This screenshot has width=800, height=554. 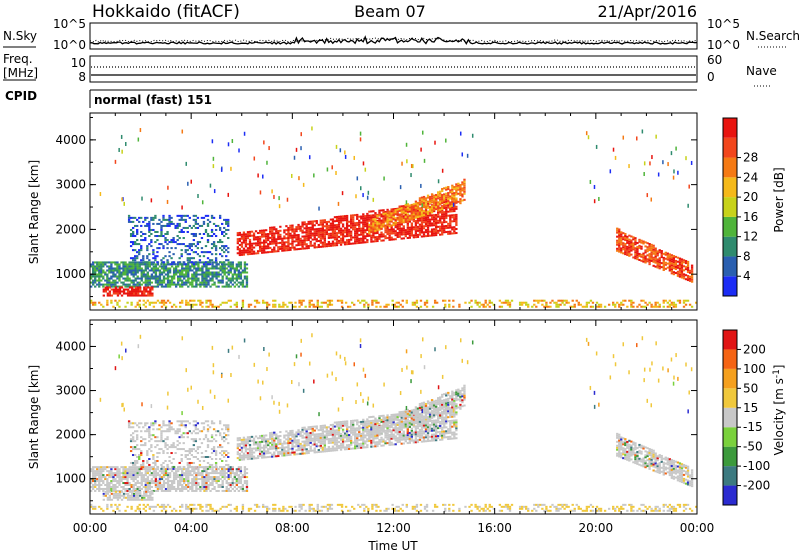 What do you see at coordinates (723, 24) in the screenshot?
I see `nsearch-tick-high: 10^5` at bounding box center [723, 24].